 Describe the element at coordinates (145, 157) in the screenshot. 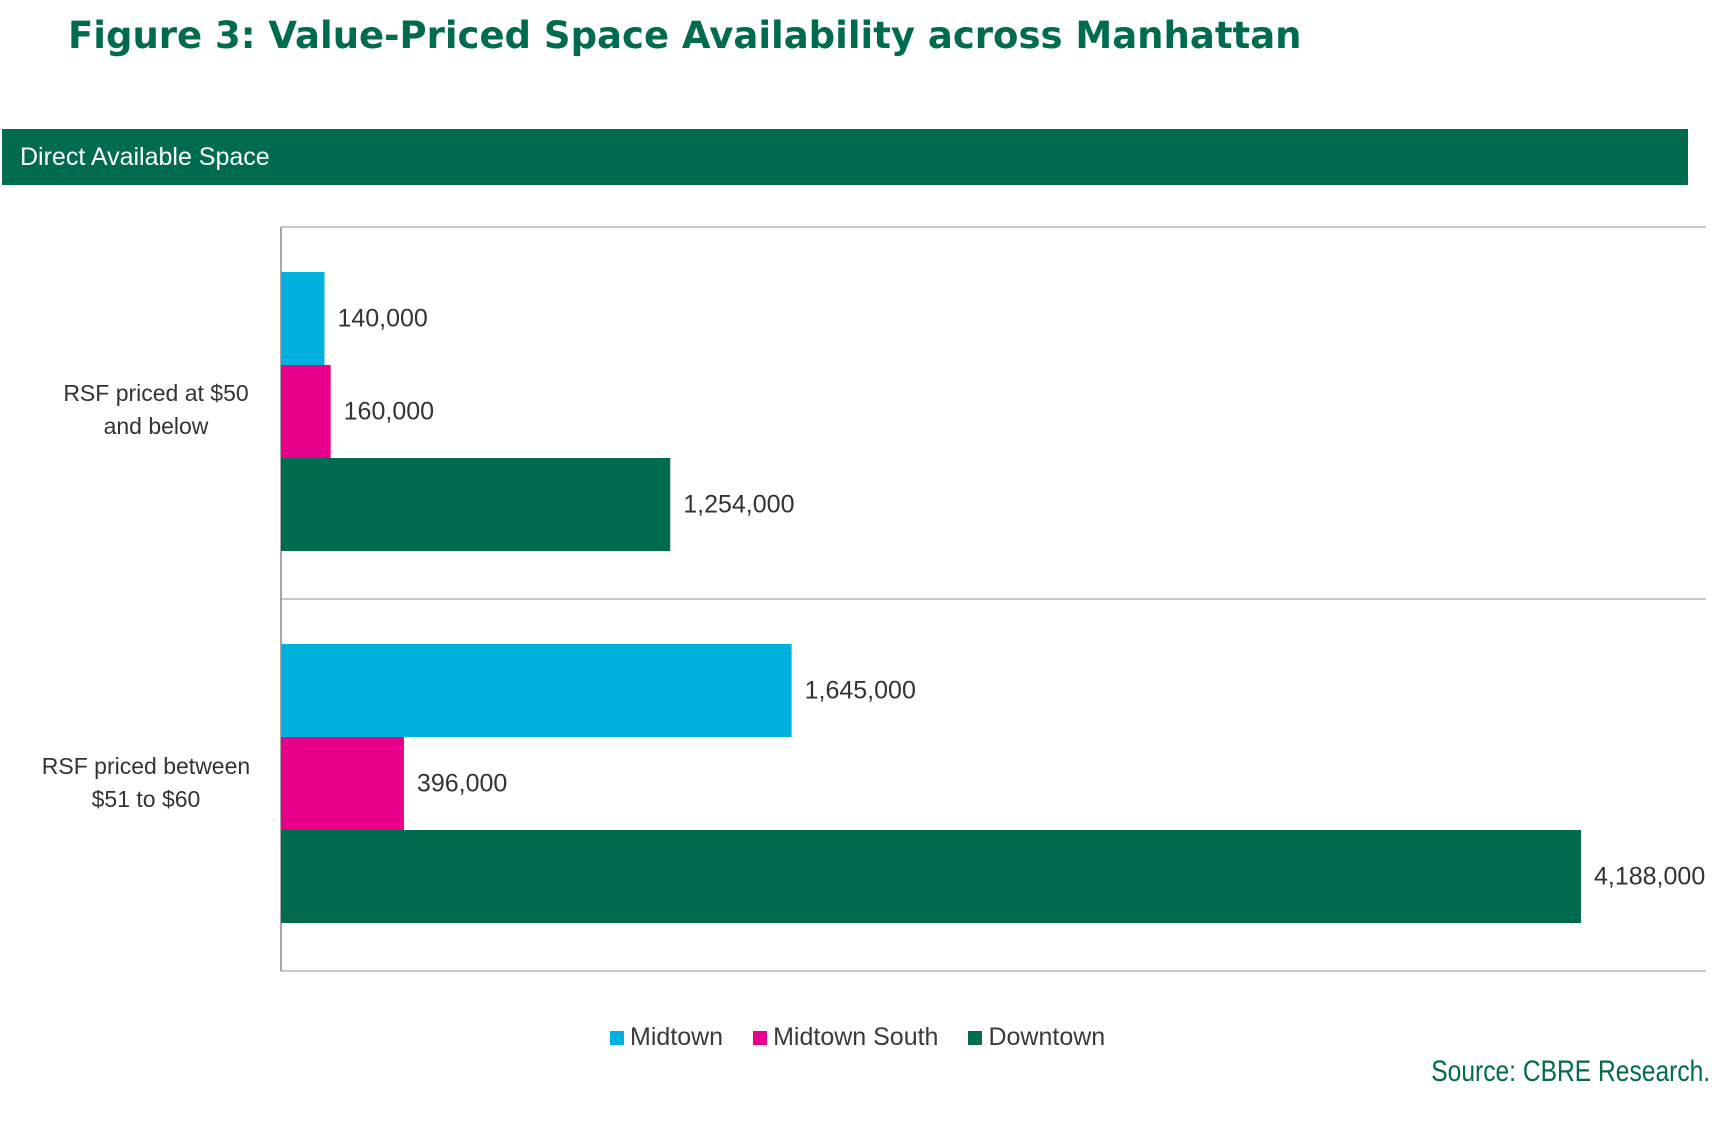

I see `banner-title: Direct Available Space` at that location.